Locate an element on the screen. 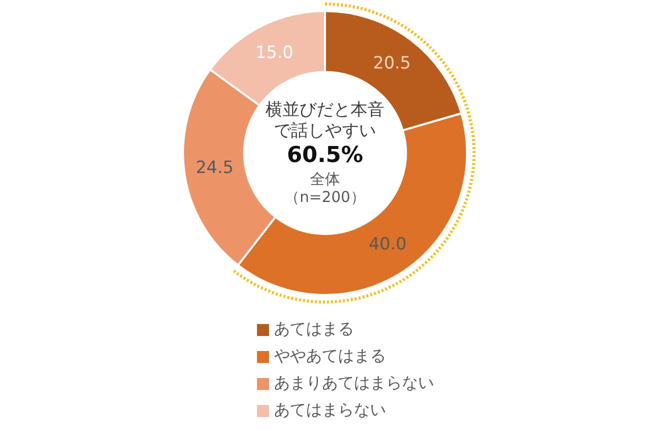 The image size is (650, 433). text: （n=200） is located at coordinates (325, 197).